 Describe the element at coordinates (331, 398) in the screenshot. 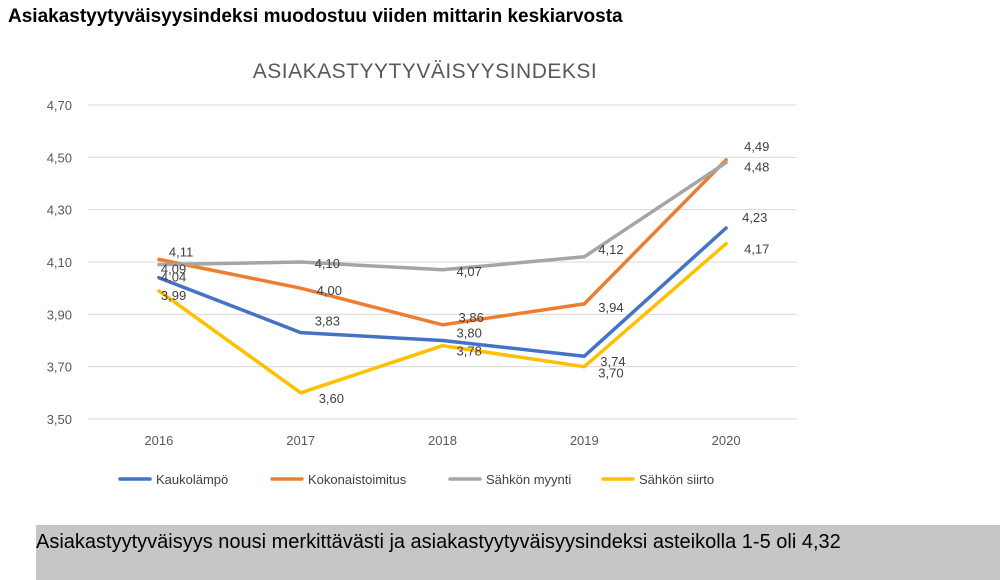

I see `data-label: 3,60` at that location.